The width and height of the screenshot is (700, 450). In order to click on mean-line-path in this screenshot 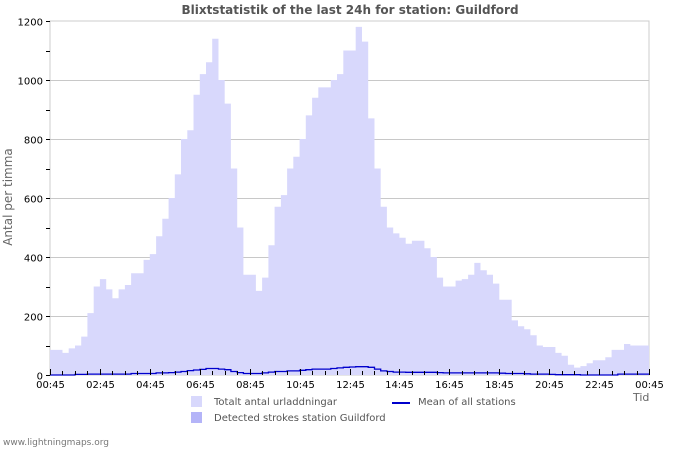, I will do `click(349, 371)`.